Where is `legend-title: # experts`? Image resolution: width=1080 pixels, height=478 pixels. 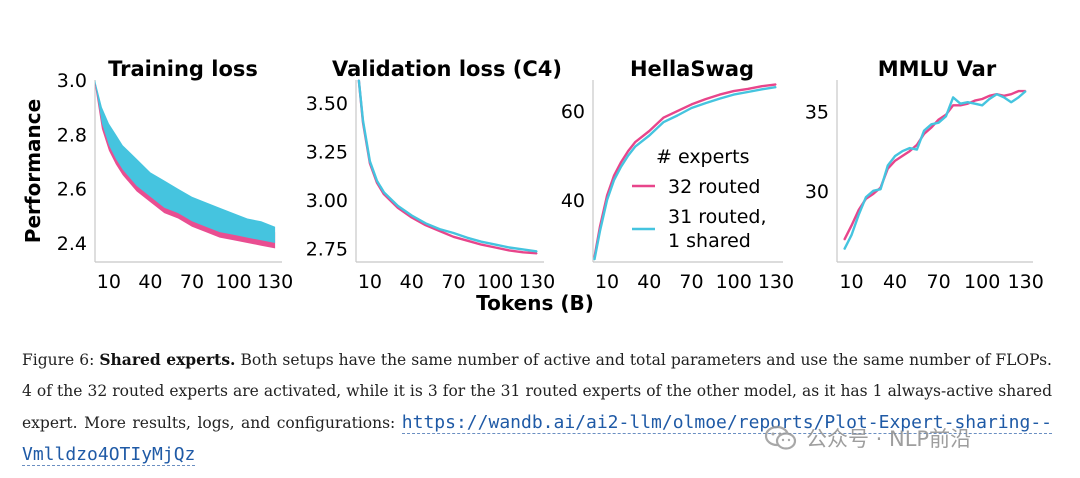 legend-title: # experts is located at coordinates (702, 157).